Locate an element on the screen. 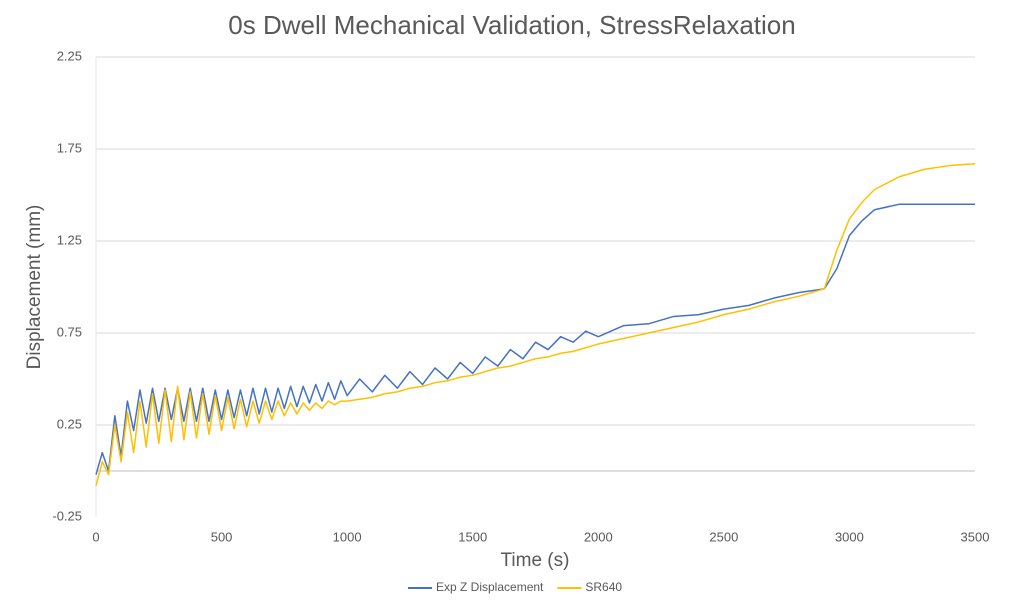 This screenshot has height=604, width=1024. x-tick-label: 500 is located at coordinates (222, 536).